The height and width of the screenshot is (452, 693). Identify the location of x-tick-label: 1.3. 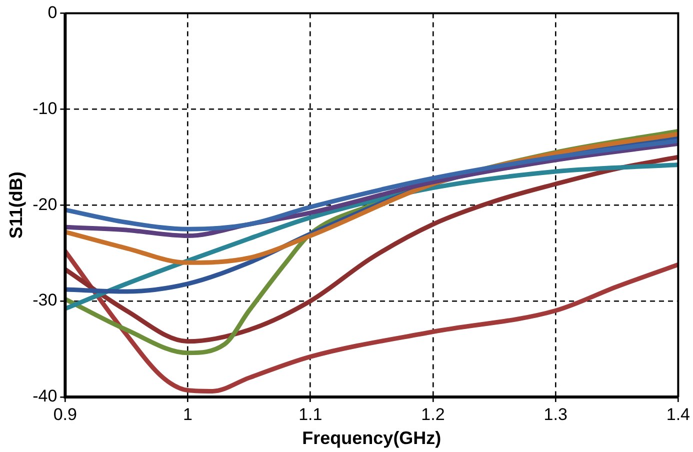
(556, 414).